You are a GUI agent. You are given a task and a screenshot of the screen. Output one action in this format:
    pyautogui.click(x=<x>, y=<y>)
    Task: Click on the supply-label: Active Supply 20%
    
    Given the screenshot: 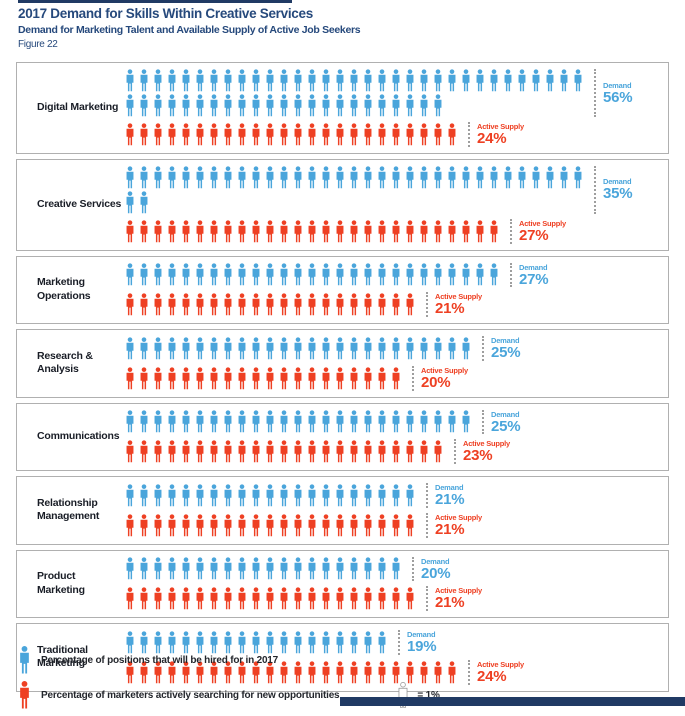 What is the action you would take?
    pyautogui.click(x=444, y=378)
    